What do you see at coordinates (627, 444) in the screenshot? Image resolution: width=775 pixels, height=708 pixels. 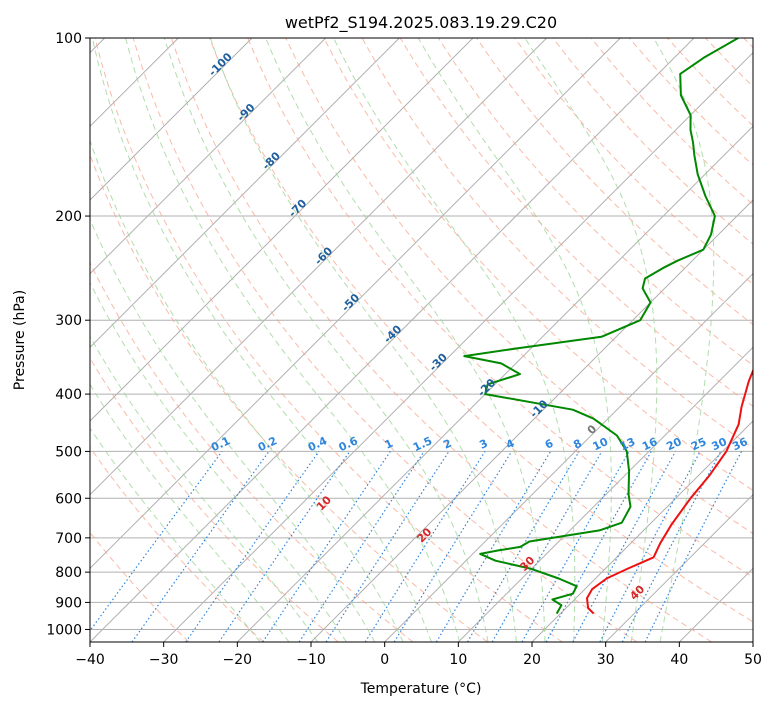 I see `mixing-ratio-label: 13` at bounding box center [627, 444].